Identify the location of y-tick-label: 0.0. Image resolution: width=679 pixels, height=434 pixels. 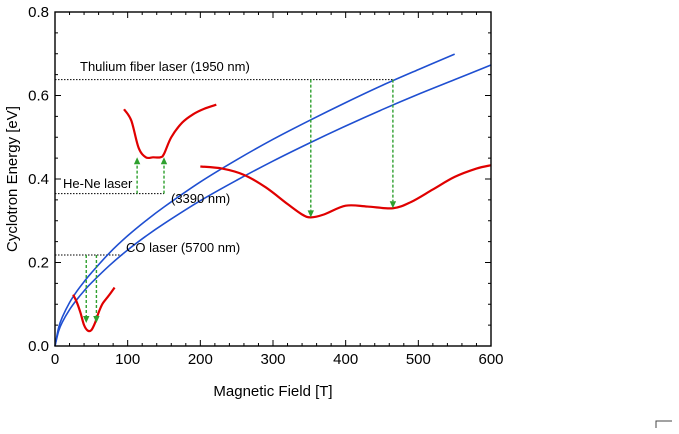
(38, 346).